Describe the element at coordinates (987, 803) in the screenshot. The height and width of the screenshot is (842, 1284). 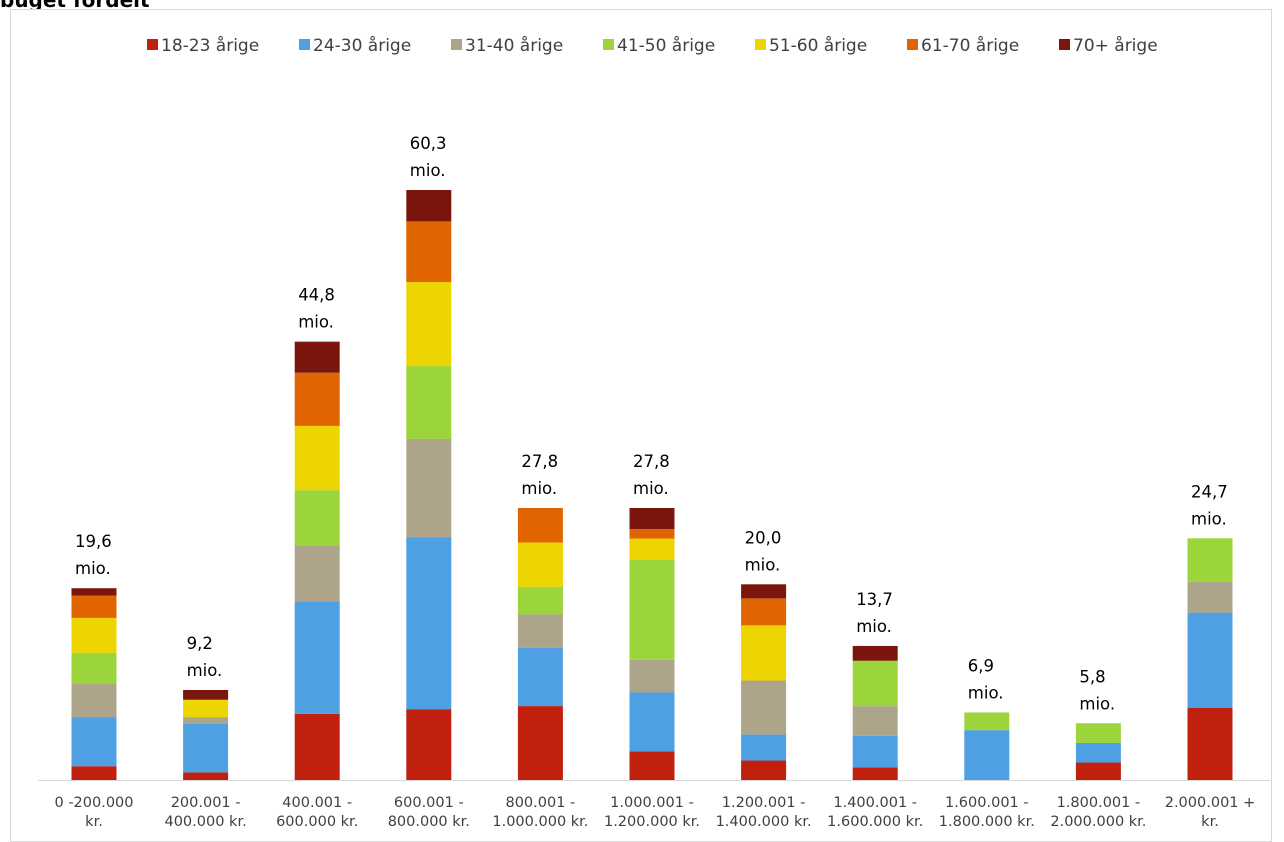
I see `x-tick-label: 1.600.001 -` at that location.